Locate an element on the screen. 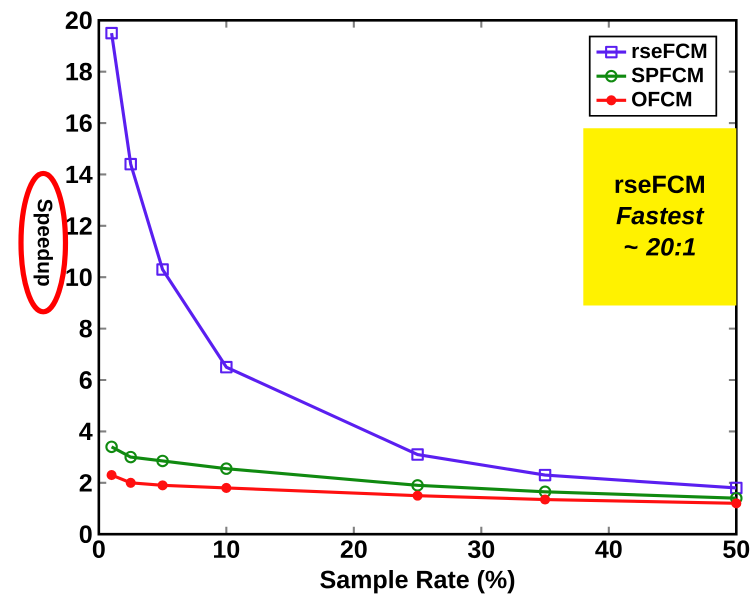  x-tick-label: 50 is located at coordinates (736, 549).